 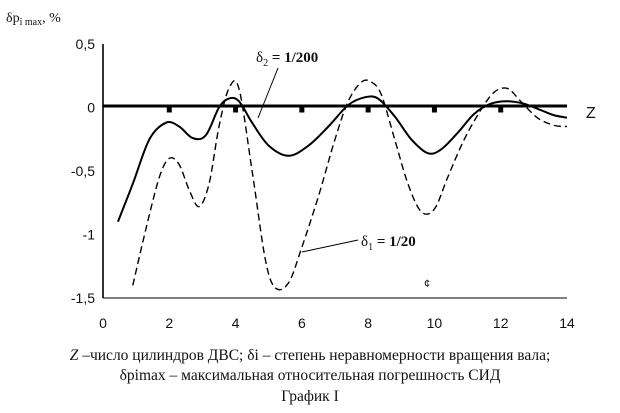 What do you see at coordinates (91, 108) in the screenshot?
I see `y-tick-label: 0` at bounding box center [91, 108].